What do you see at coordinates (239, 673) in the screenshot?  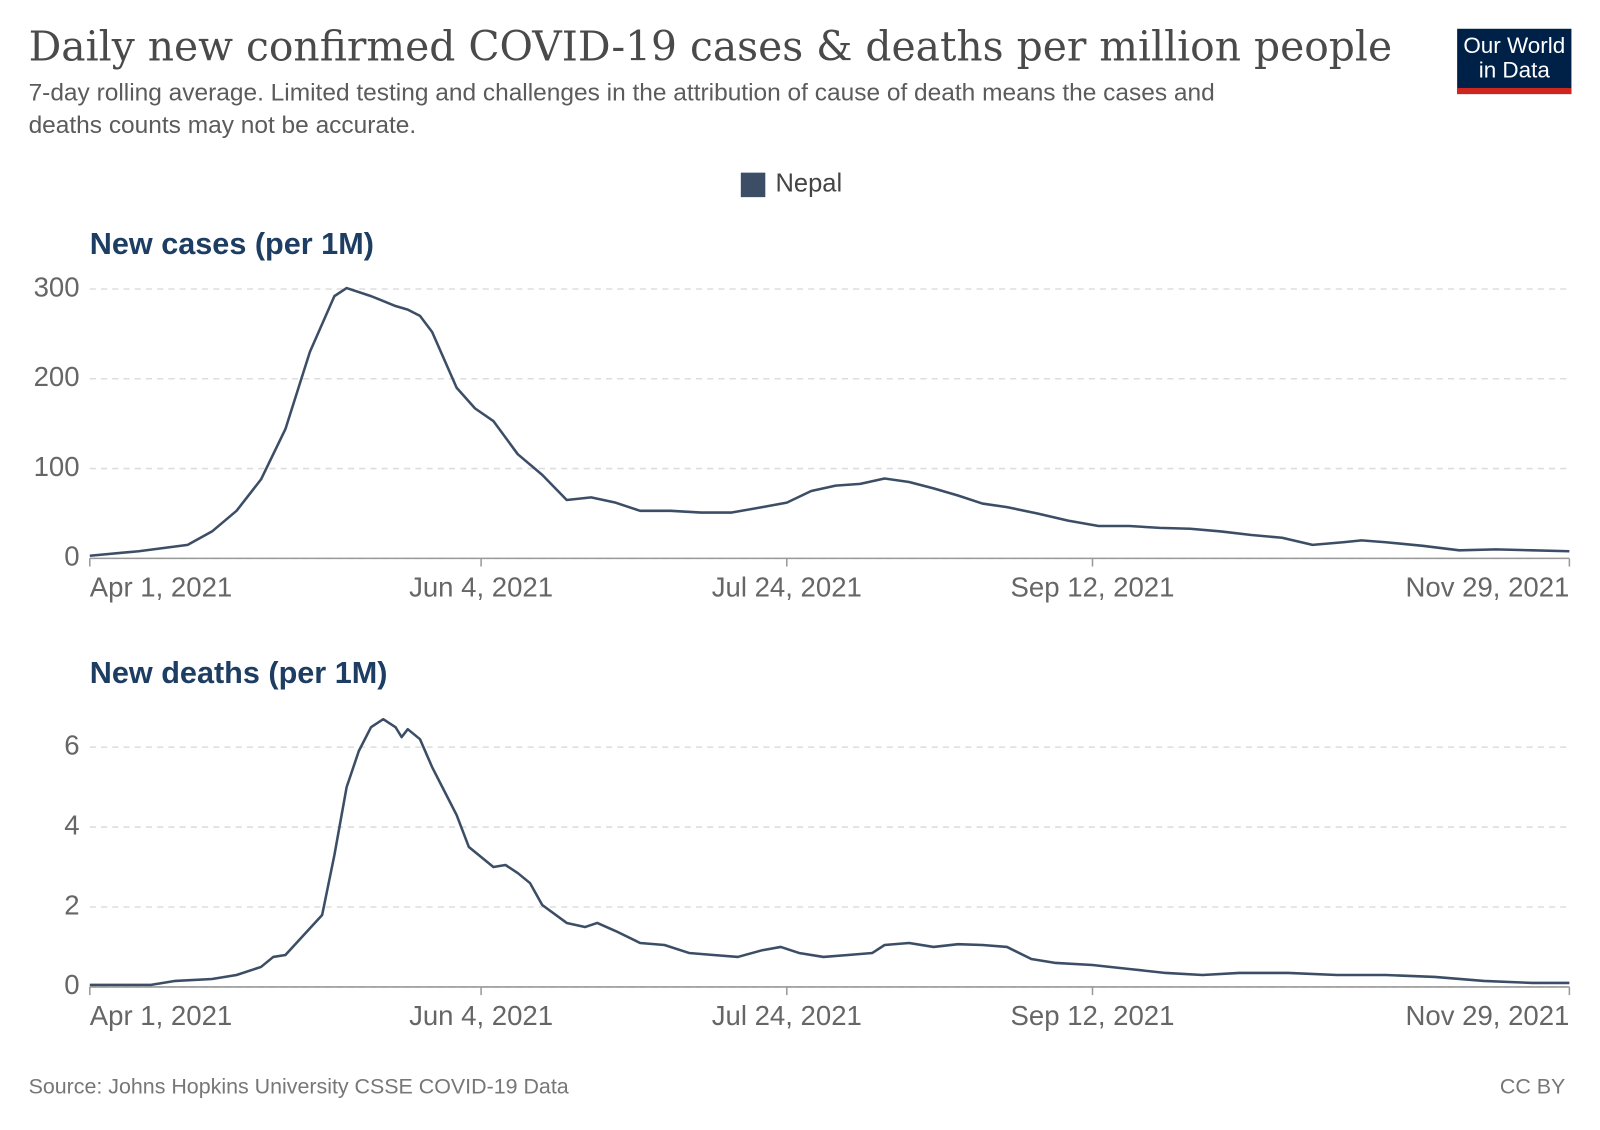 I see `subchart-title: New deaths (per 1M)` at bounding box center [239, 673].